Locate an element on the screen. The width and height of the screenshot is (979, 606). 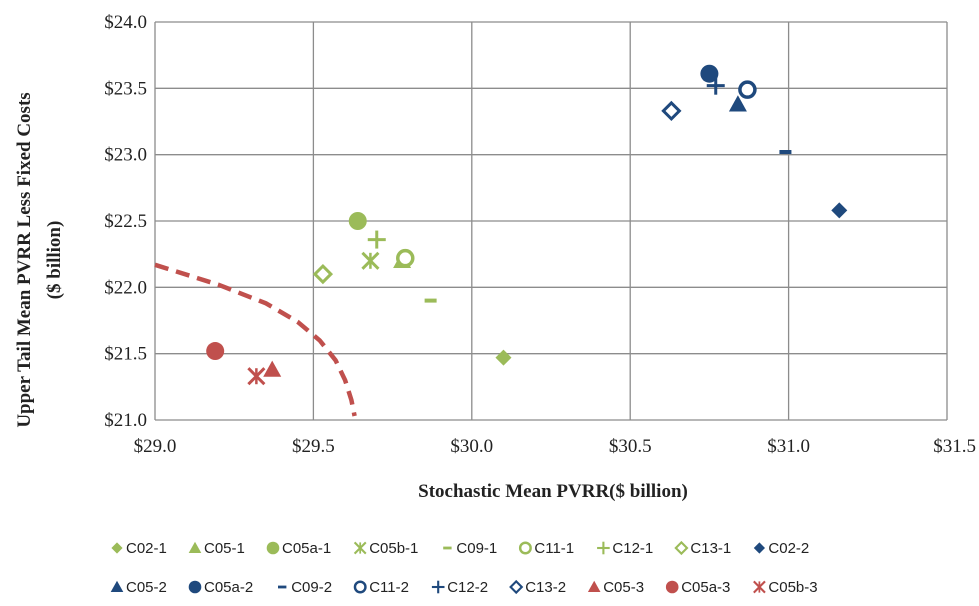
legend-item-C05-1: C05-1 is located at coordinates (216, 548).